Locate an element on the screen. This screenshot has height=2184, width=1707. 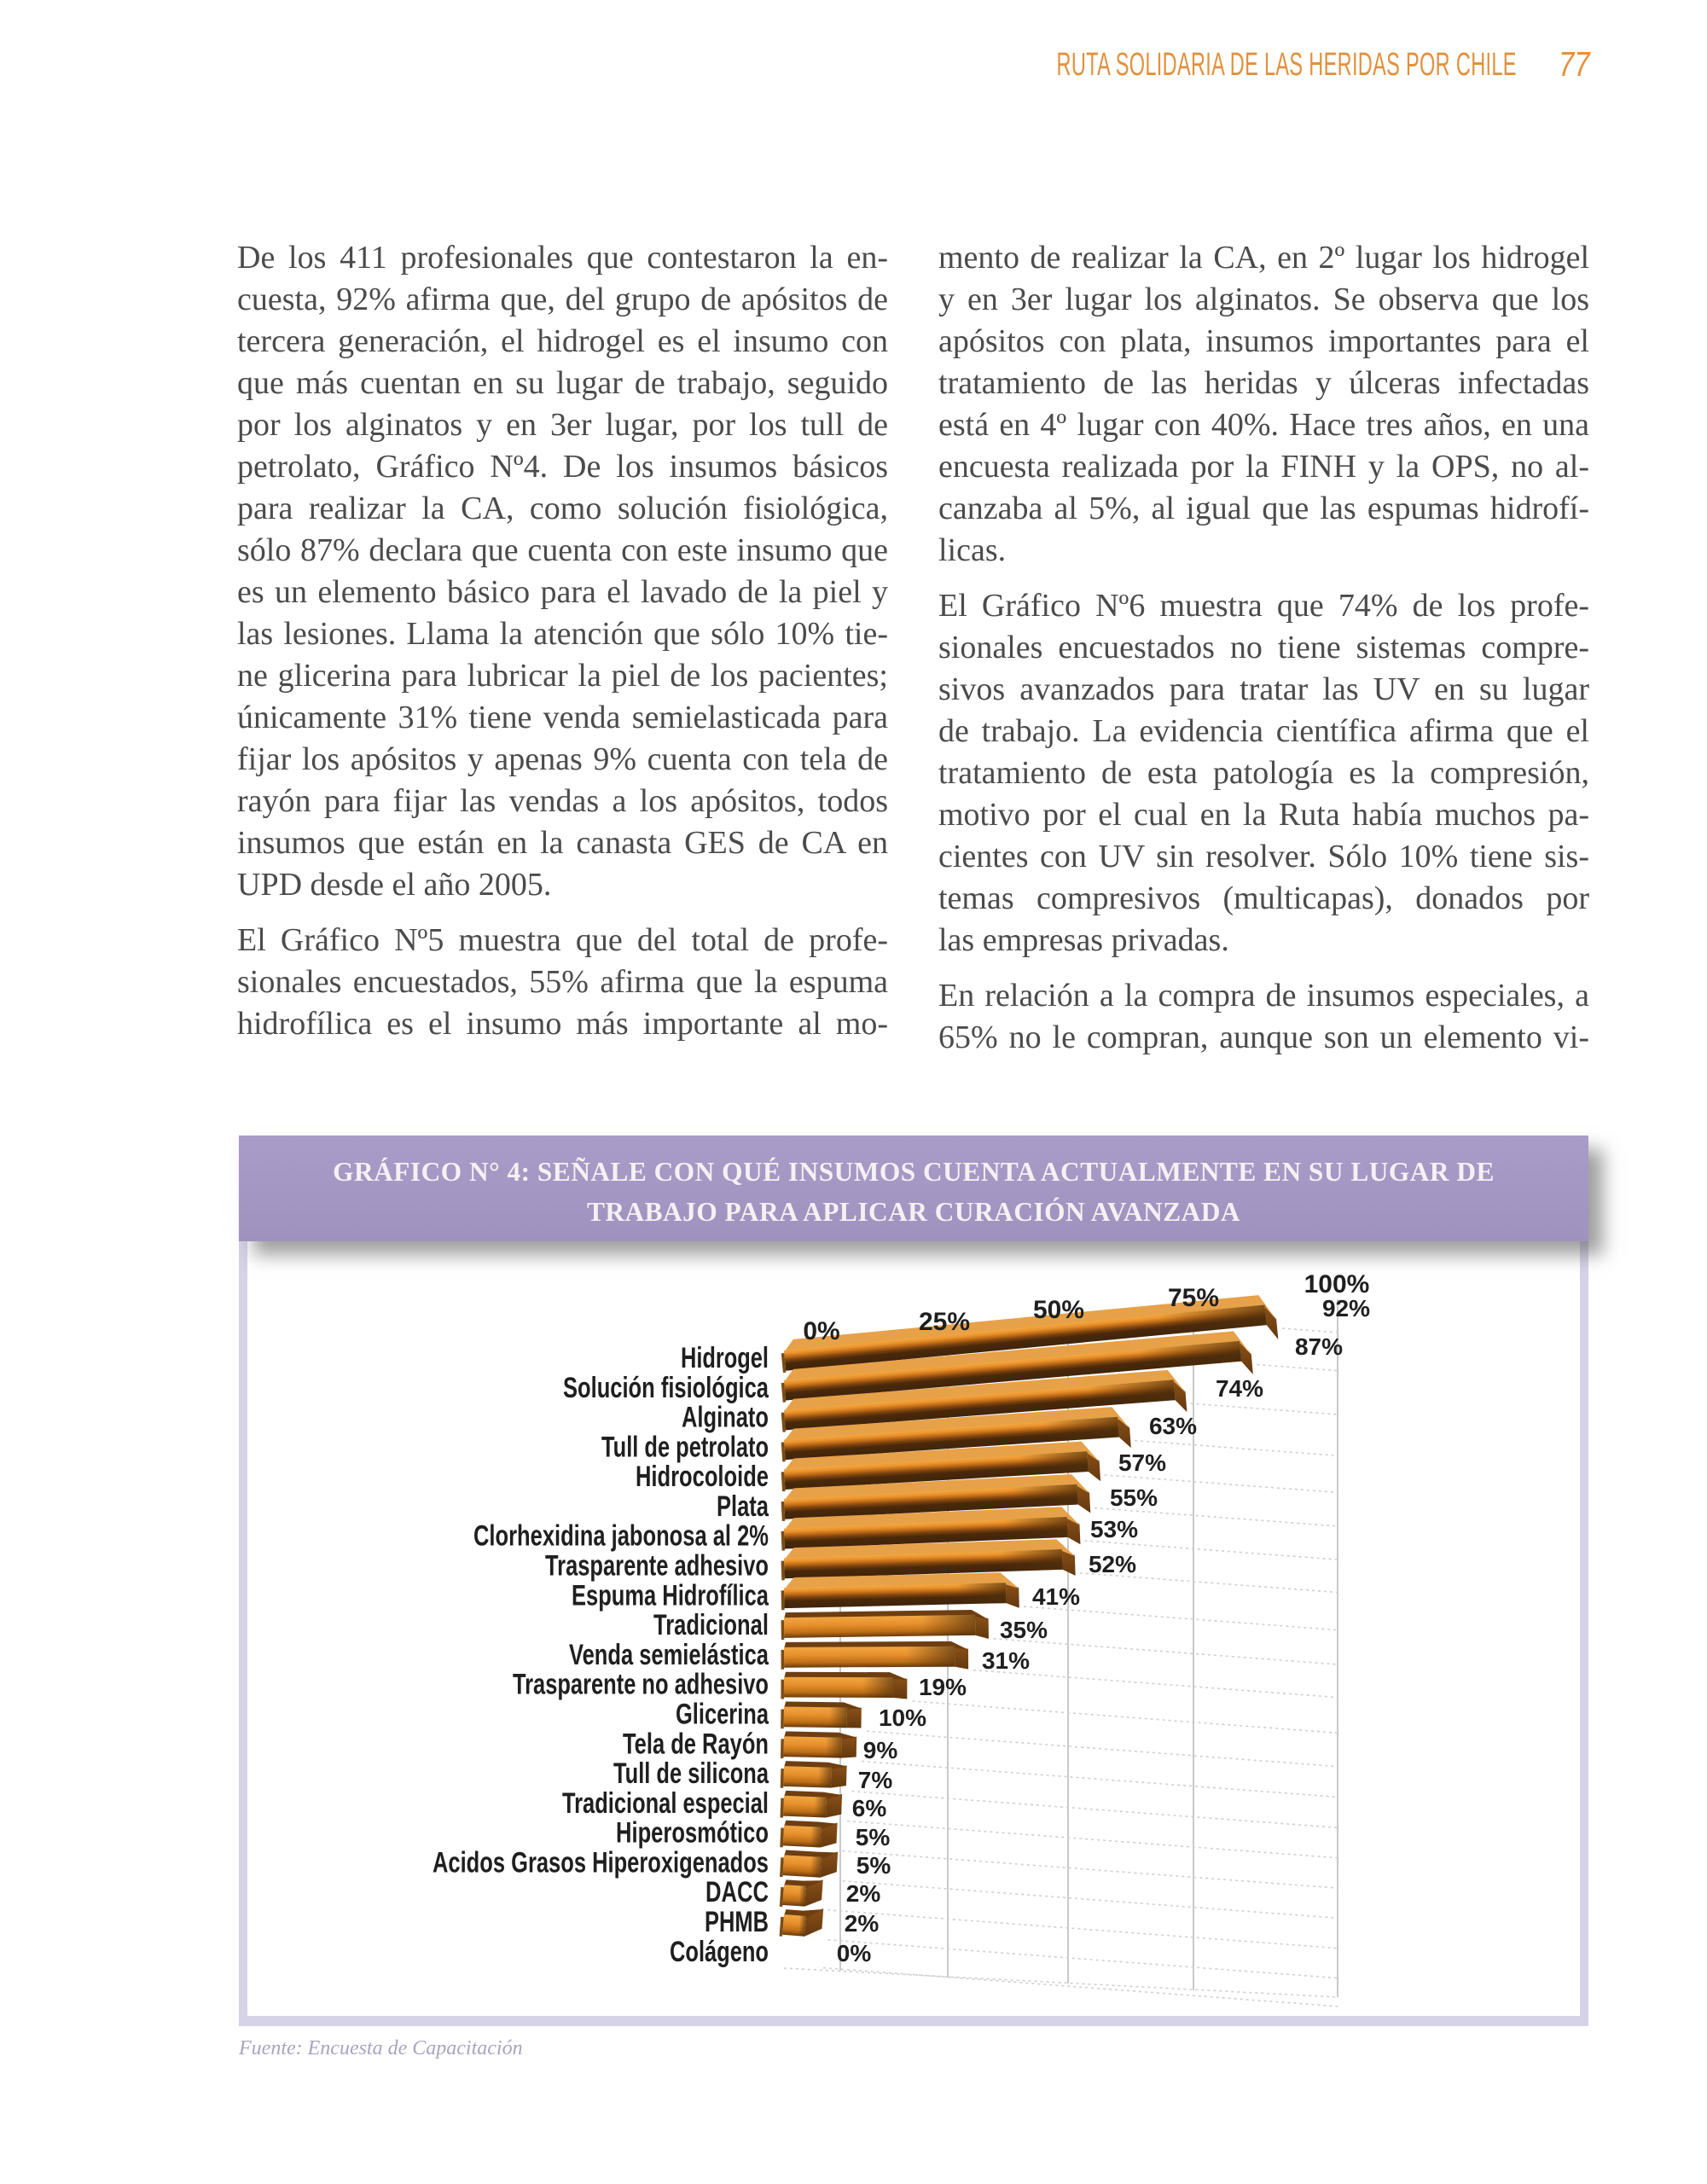
svg-text: Tull de petrolato is located at coordinates (685, 1447).